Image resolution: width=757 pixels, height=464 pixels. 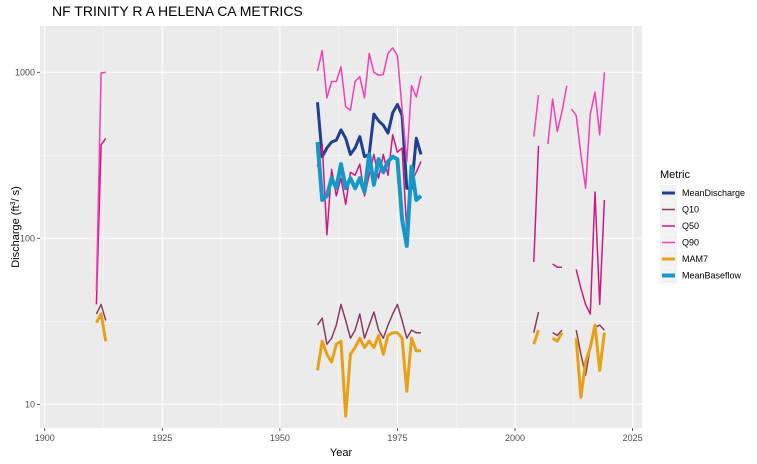 What do you see at coordinates (695, 259) in the screenshot?
I see `legend-label-MAM7: MAM7` at bounding box center [695, 259].